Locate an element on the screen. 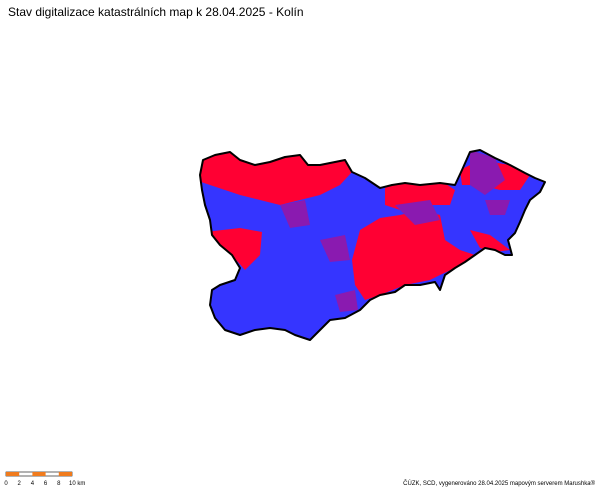  scale-label: 2 is located at coordinates (20, 484).